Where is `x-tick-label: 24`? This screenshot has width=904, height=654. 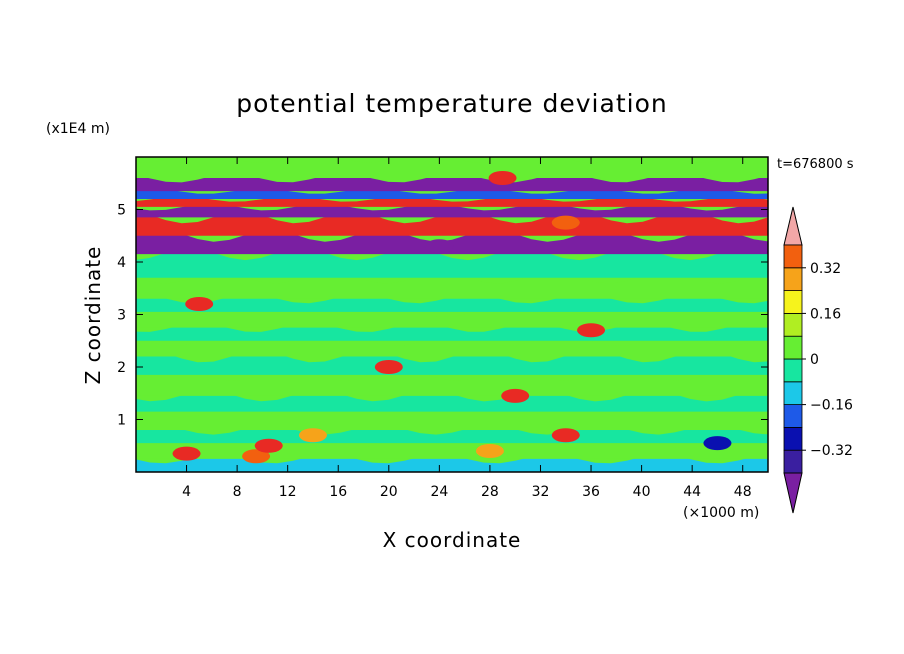
x-tick-label: 24 is located at coordinates (439, 492).